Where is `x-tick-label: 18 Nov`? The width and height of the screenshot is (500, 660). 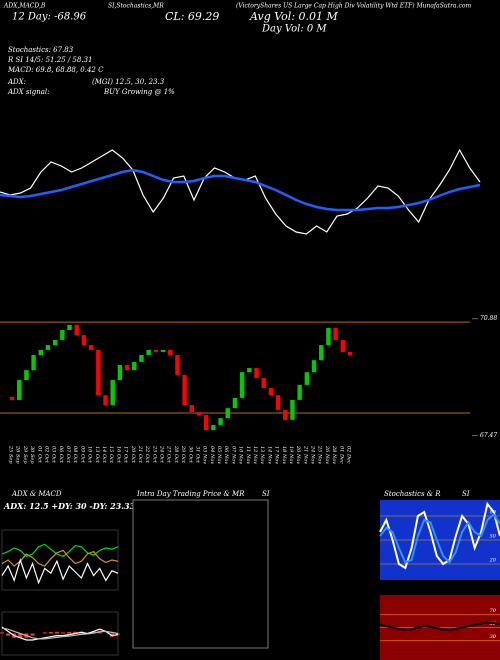
x-tick-label: 18 Nov is located at coordinates (284, 455).